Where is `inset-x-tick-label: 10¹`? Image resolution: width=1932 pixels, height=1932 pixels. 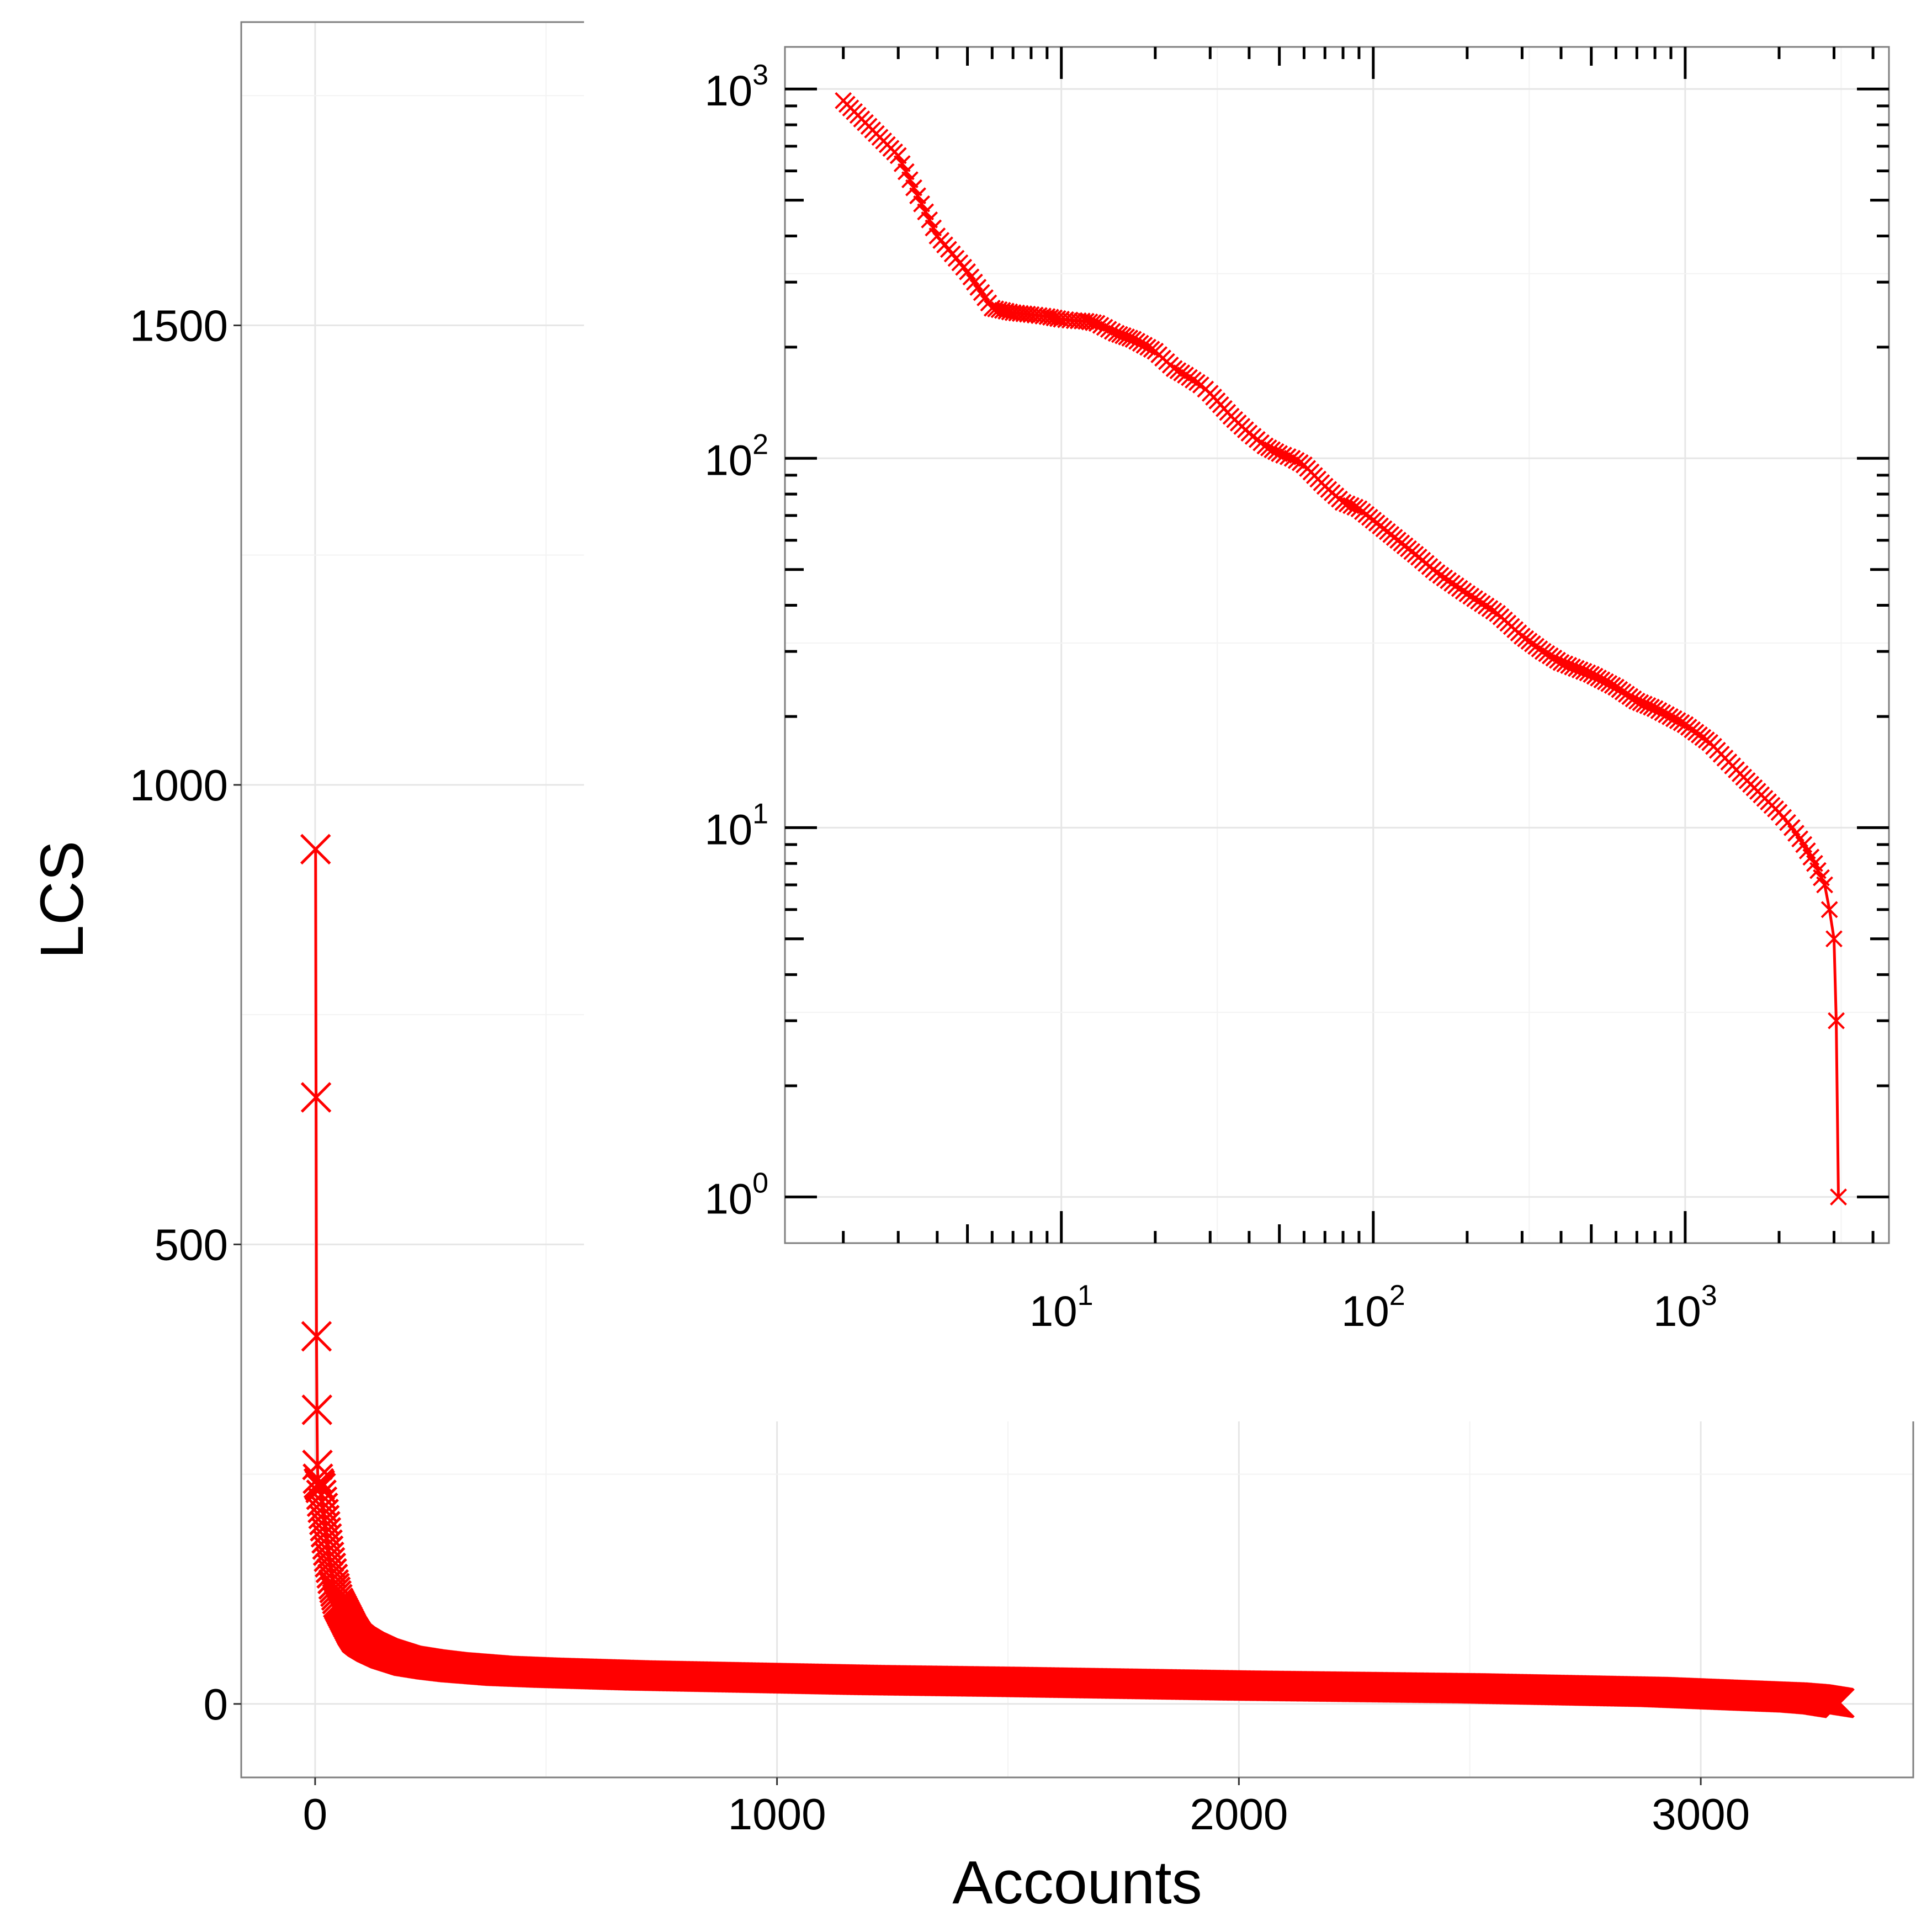
inset-x-tick-label: 10¹ is located at coordinates (1062, 1307).